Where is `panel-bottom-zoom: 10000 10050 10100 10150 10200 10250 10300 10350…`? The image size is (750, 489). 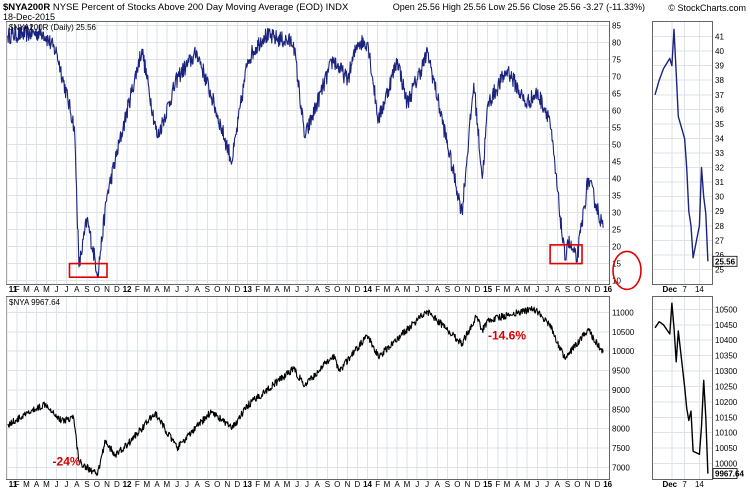 panel-bottom-zoom: 10000 10050 10100 10150 10200 10250 10300 10350… is located at coordinates (698, 393).